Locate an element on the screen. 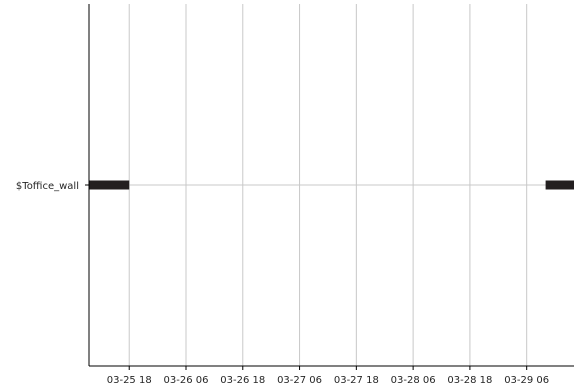  x-tick-label: 03-27 06 is located at coordinates (299, 380).